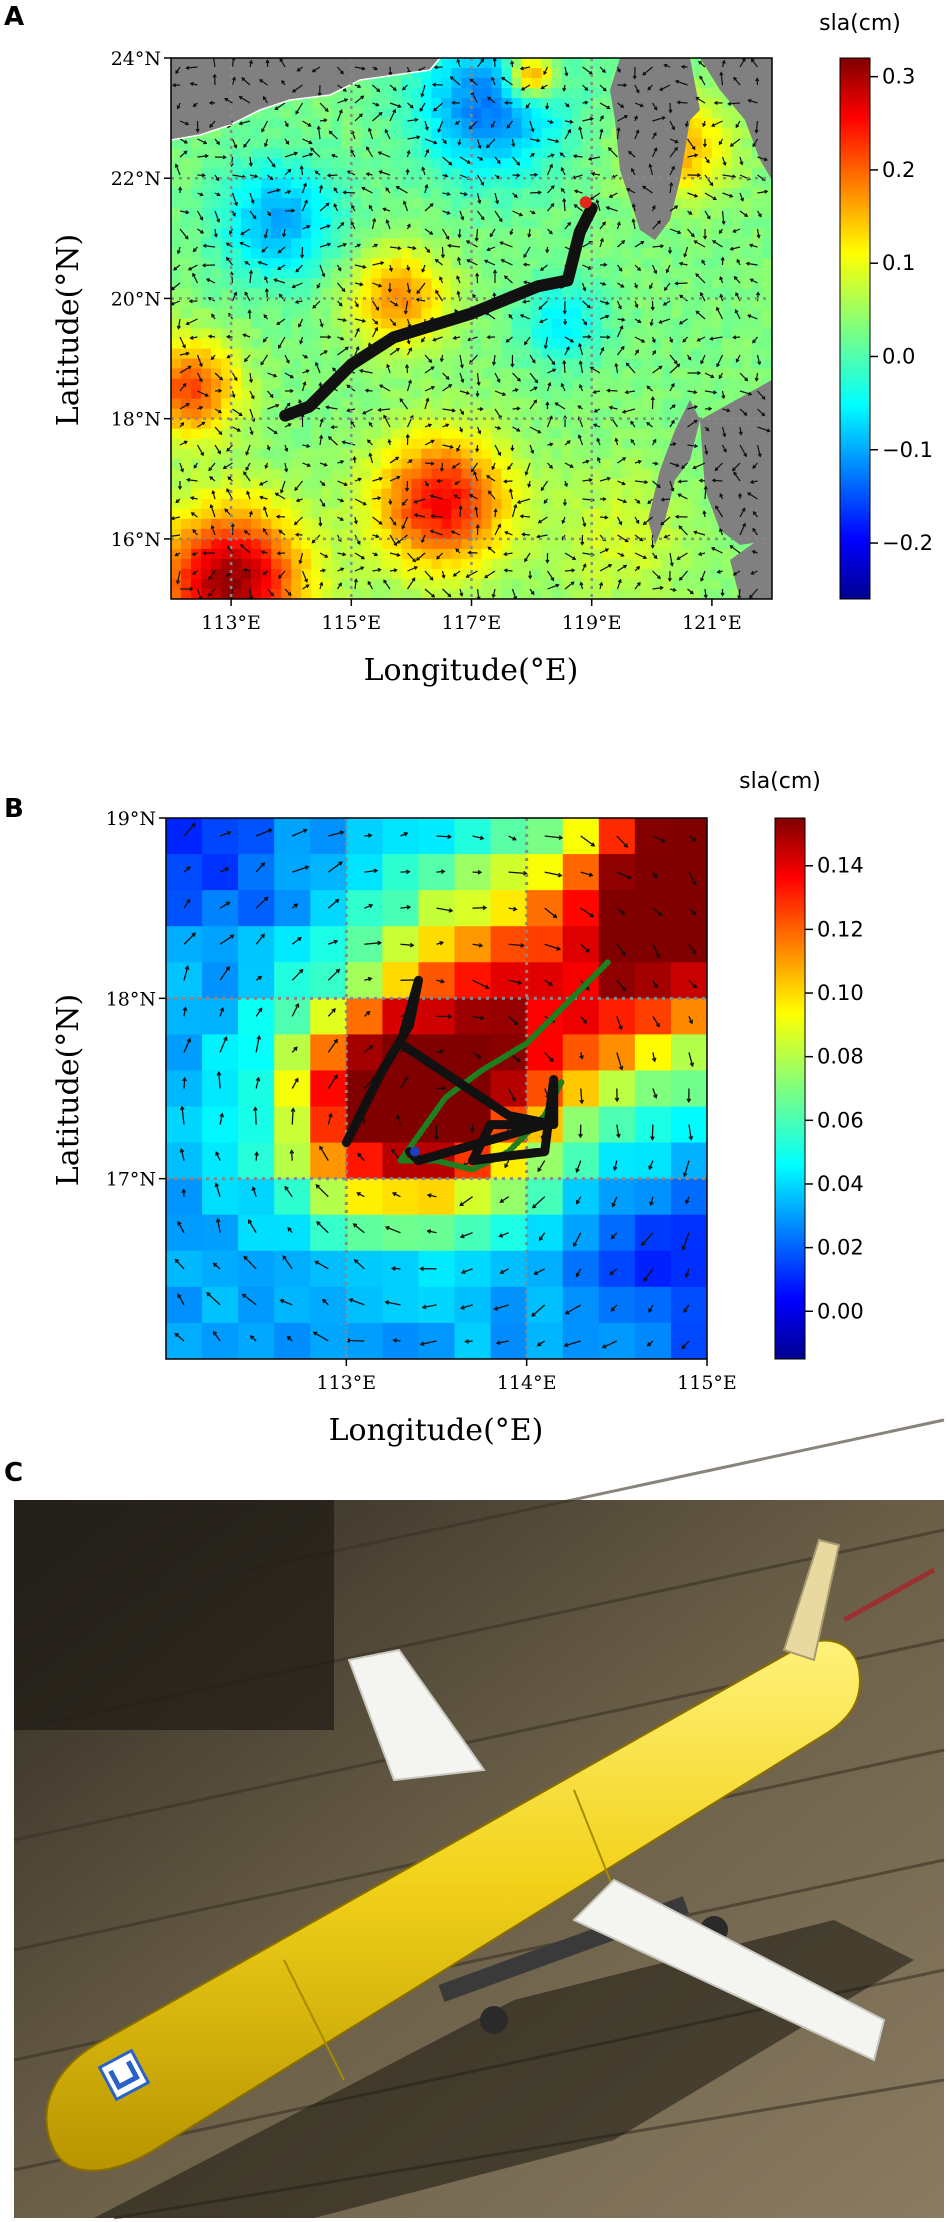 The image size is (950, 2222). I want to click on panel-label-b: B, so click(14, 809).